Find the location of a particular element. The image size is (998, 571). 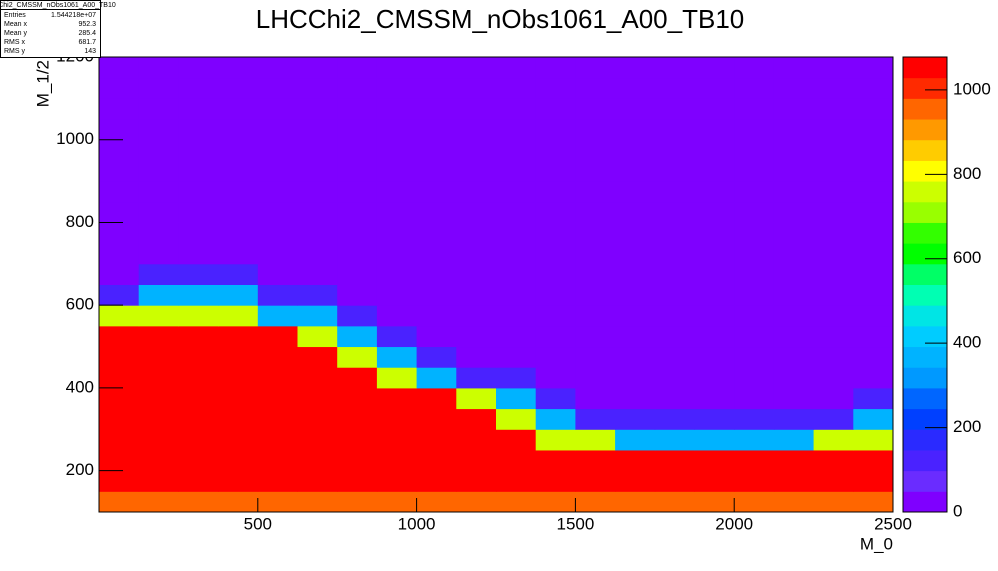

stats-value: 143 is located at coordinates (90, 51).